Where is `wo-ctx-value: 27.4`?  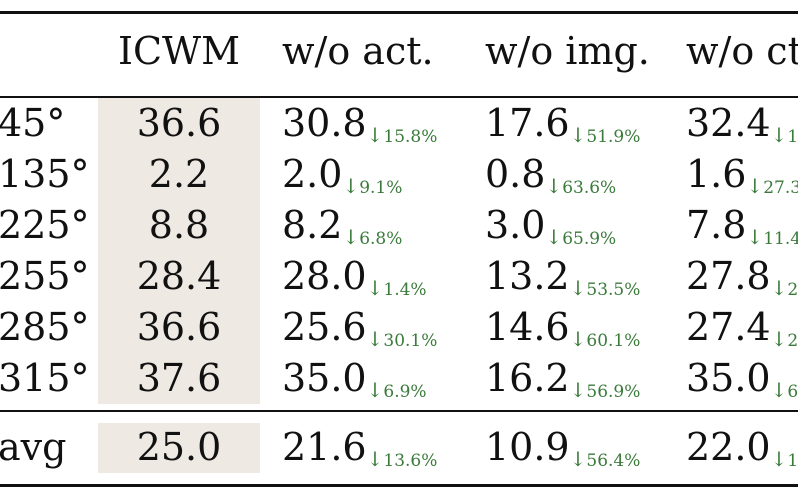
wo-ctx-value: 27.4 is located at coordinates (728, 327).